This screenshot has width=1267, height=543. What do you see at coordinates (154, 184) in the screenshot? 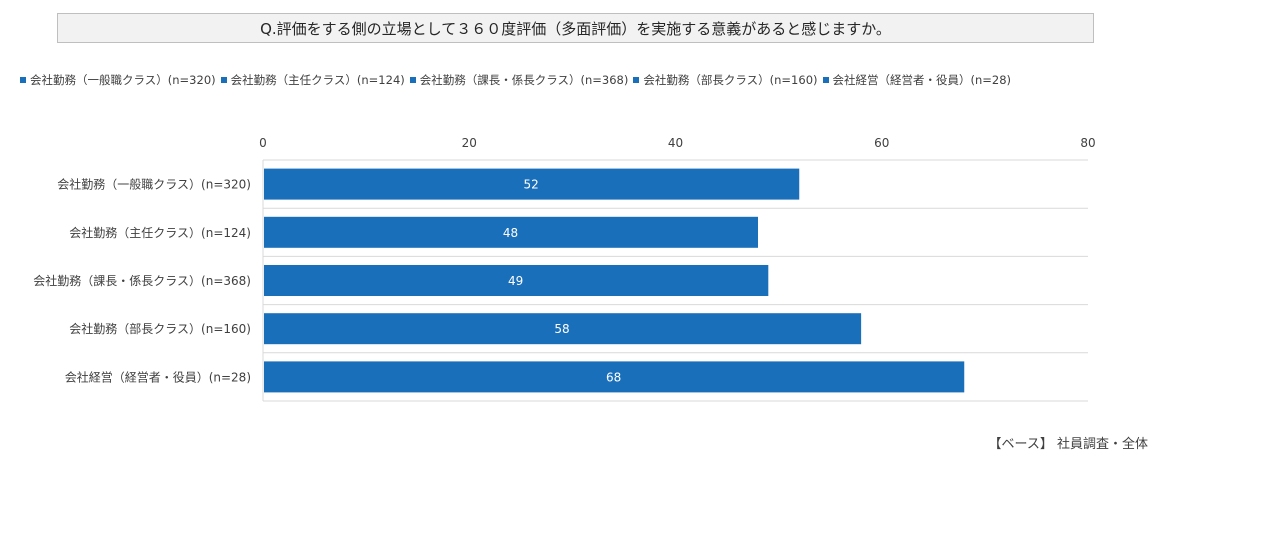
I see `category-label: 会社勤務（一般職クラス）(n=320)` at bounding box center [154, 184].